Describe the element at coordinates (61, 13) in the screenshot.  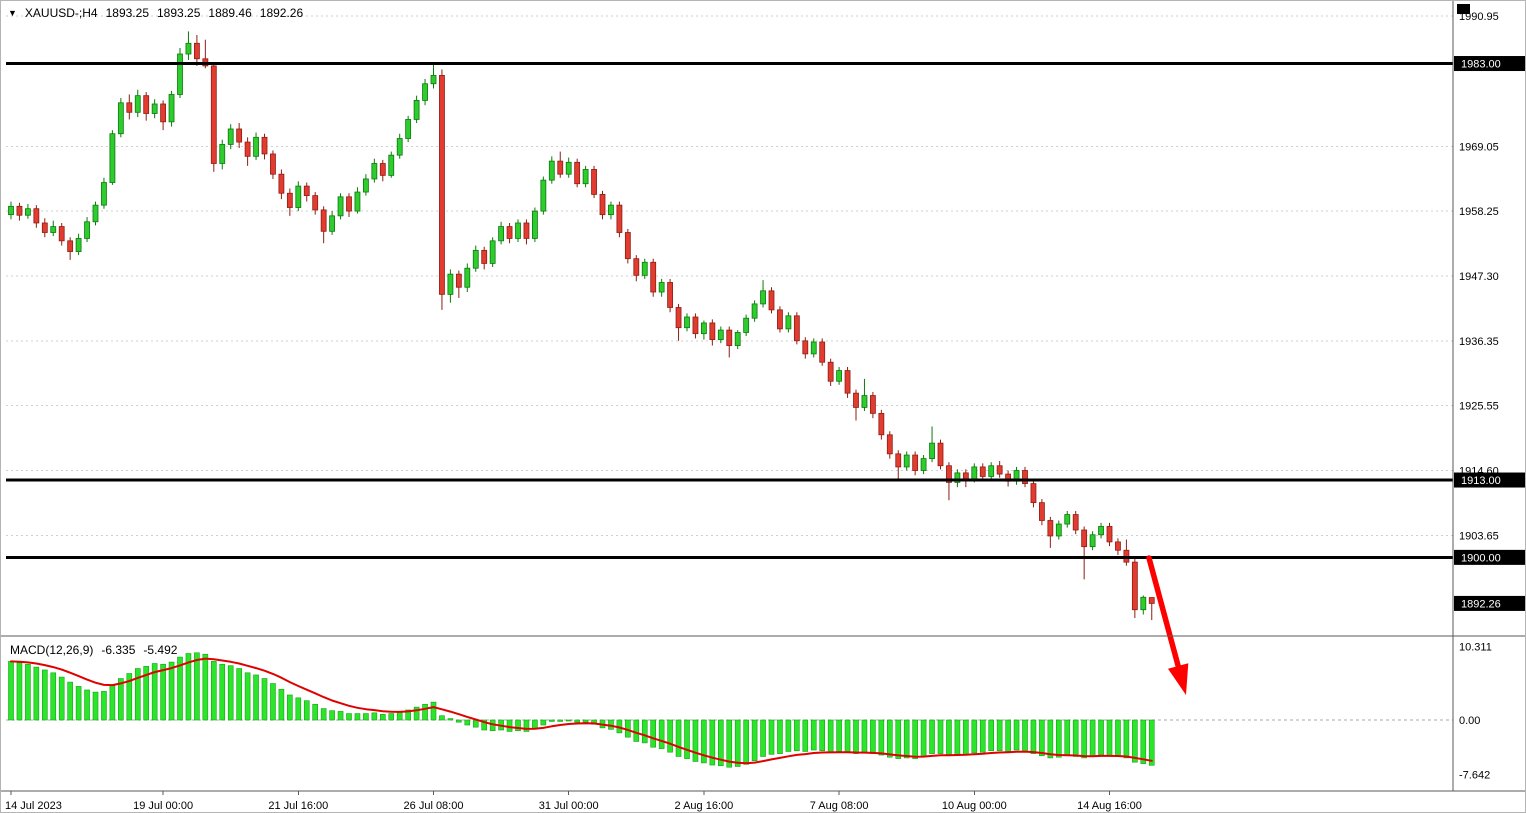
I see `symbol-timeframe-label: XAUUSD-;H4` at that location.